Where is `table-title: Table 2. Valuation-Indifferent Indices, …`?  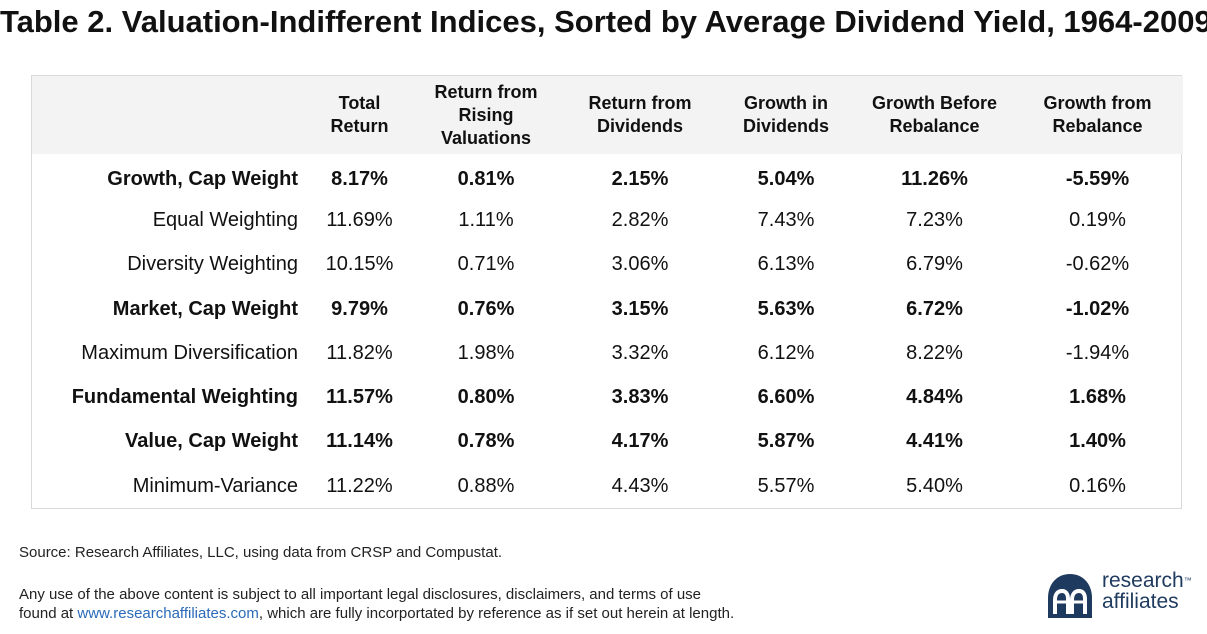
table-title: Table 2. Valuation-Indifferent Indices, … is located at coordinates (603, 21).